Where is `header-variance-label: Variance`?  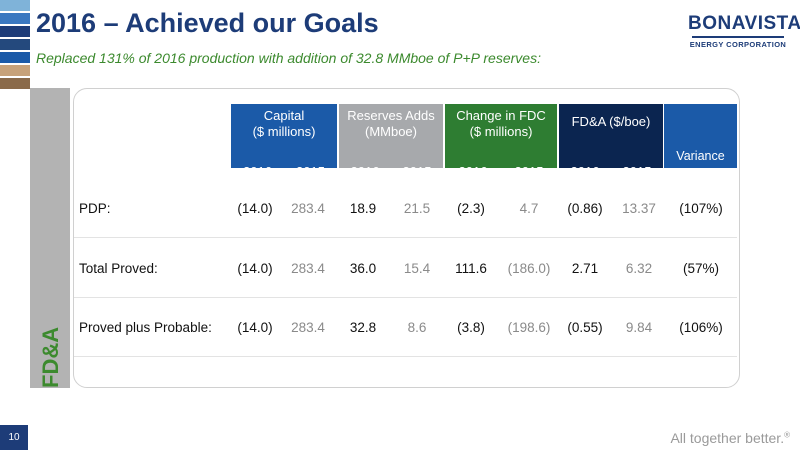
header-variance-label: Variance is located at coordinates (700, 156).